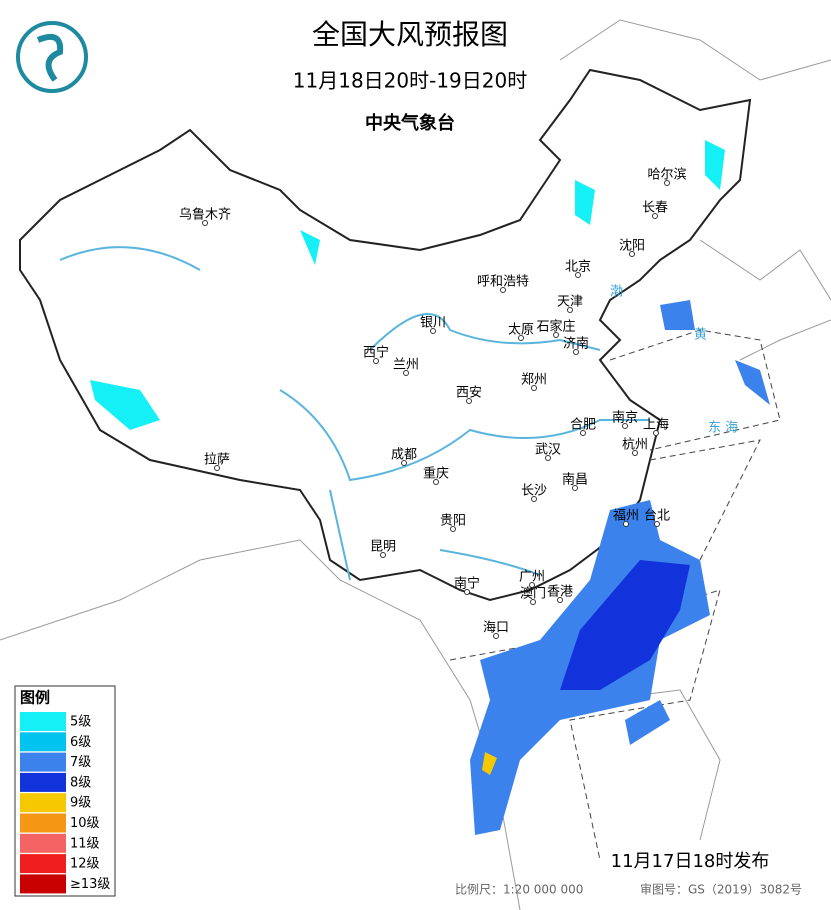  What do you see at coordinates (570, 302) in the screenshot?
I see `city-label: 天津` at bounding box center [570, 302].